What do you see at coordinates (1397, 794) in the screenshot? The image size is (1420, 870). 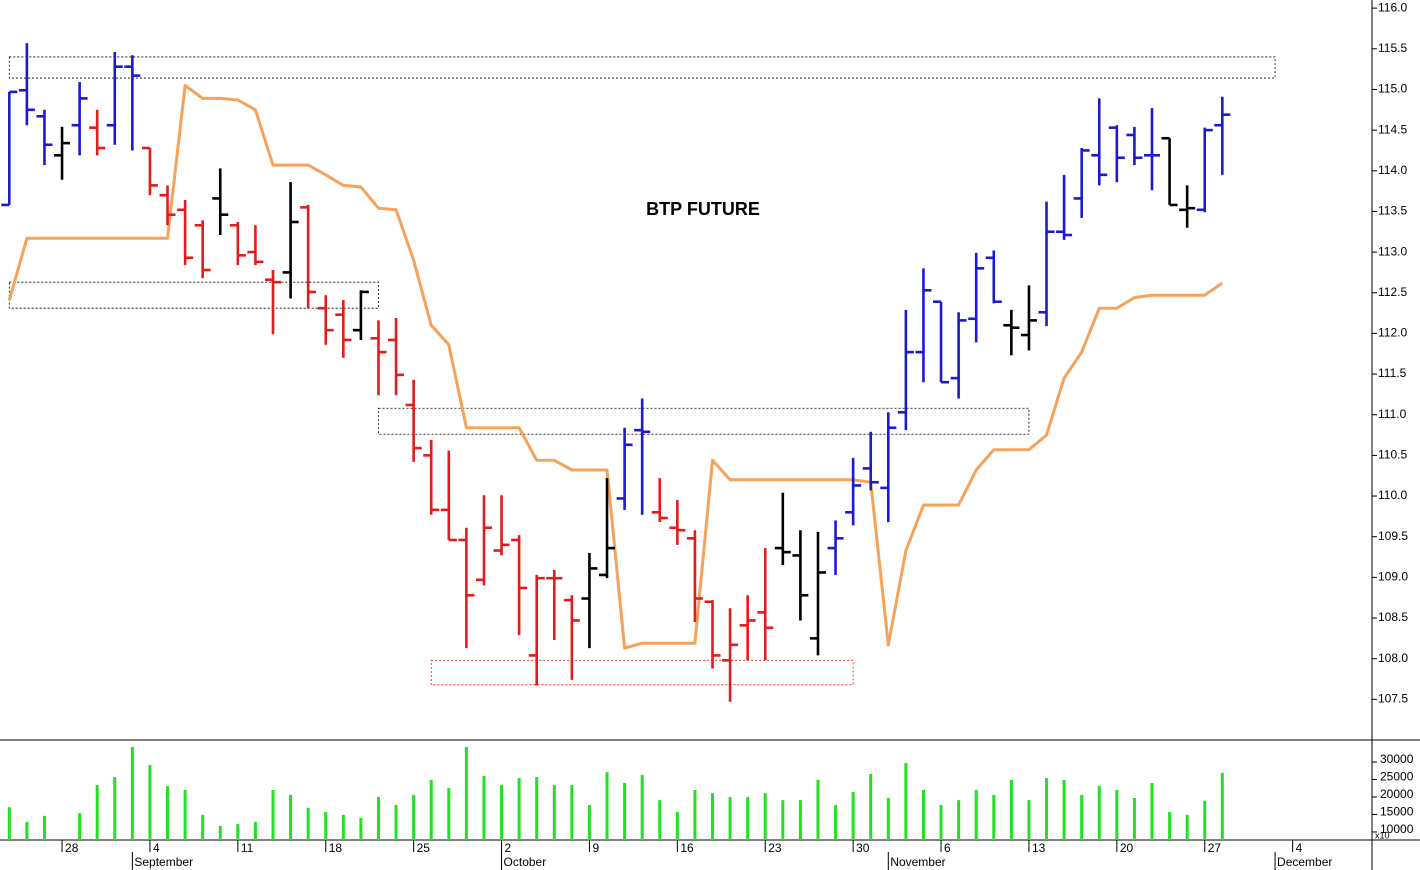 I see `volume-y-tick-label: 20000` at bounding box center [1397, 794].